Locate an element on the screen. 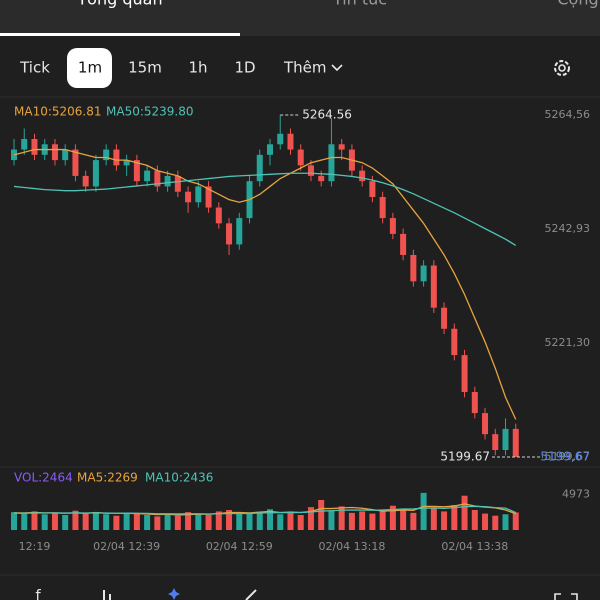 This screenshot has height=600, width=600. more-button: Thêm is located at coordinates (305, 68).